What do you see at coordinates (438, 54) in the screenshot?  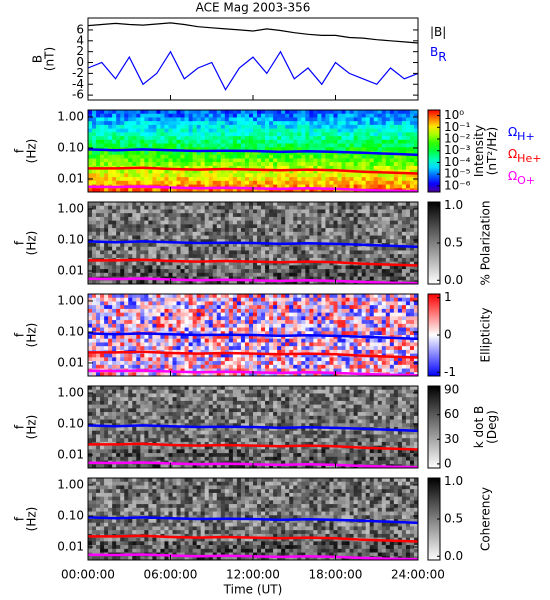 I see `legend-label: BR` at bounding box center [438, 54].